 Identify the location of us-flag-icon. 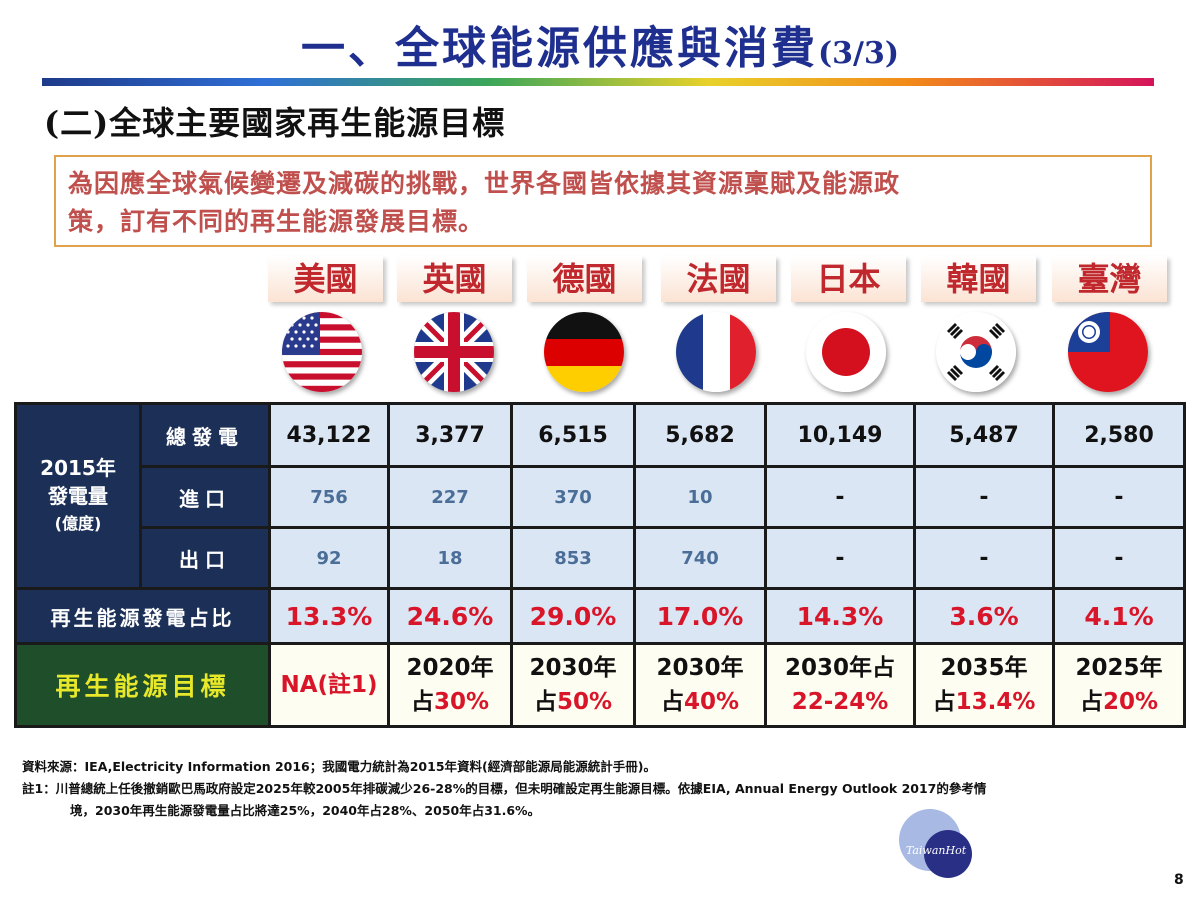
(322, 352).